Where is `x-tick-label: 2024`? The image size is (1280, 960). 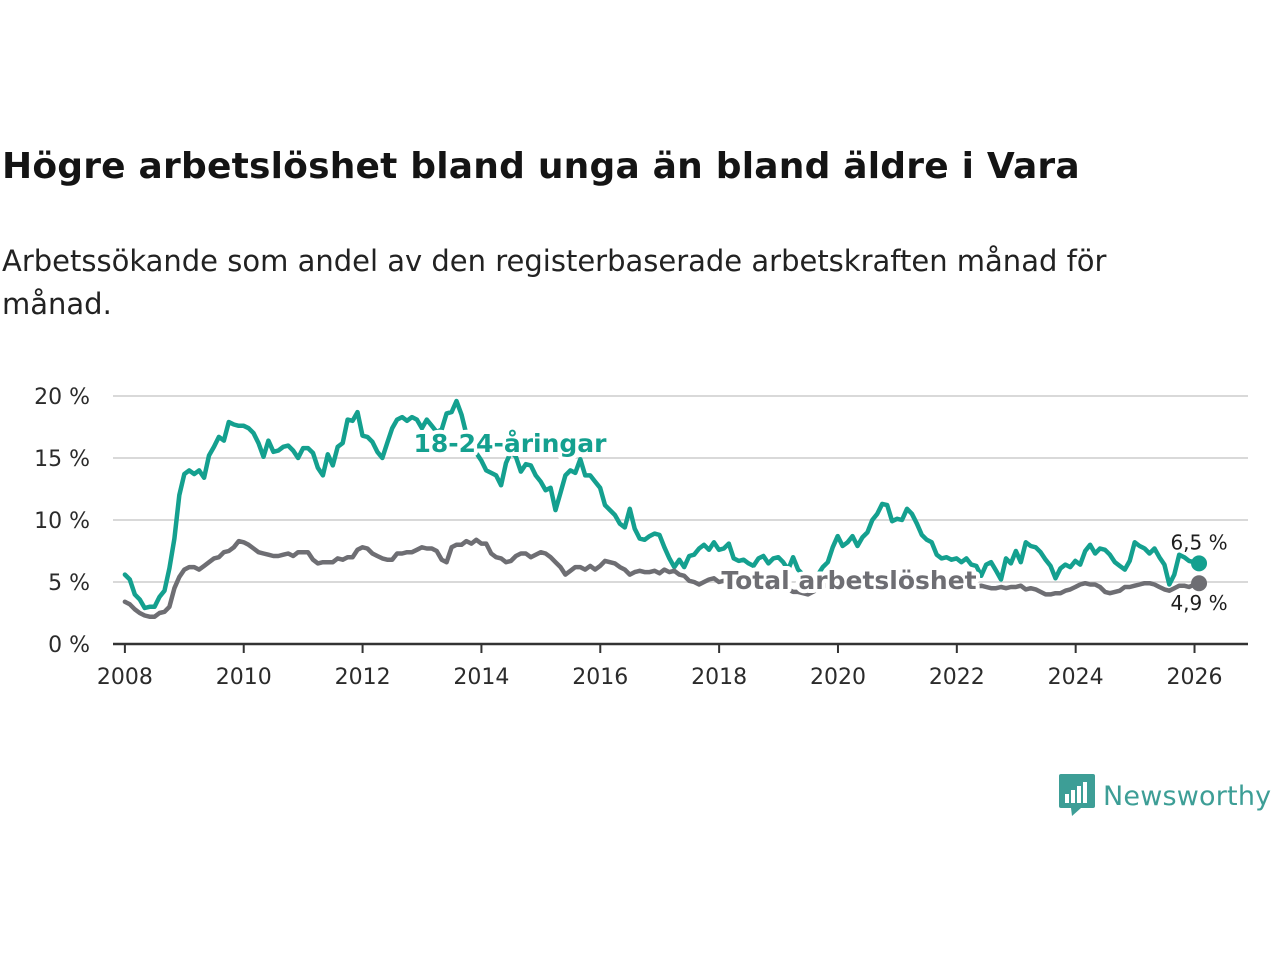
x-tick-label: 2024 is located at coordinates (1076, 677).